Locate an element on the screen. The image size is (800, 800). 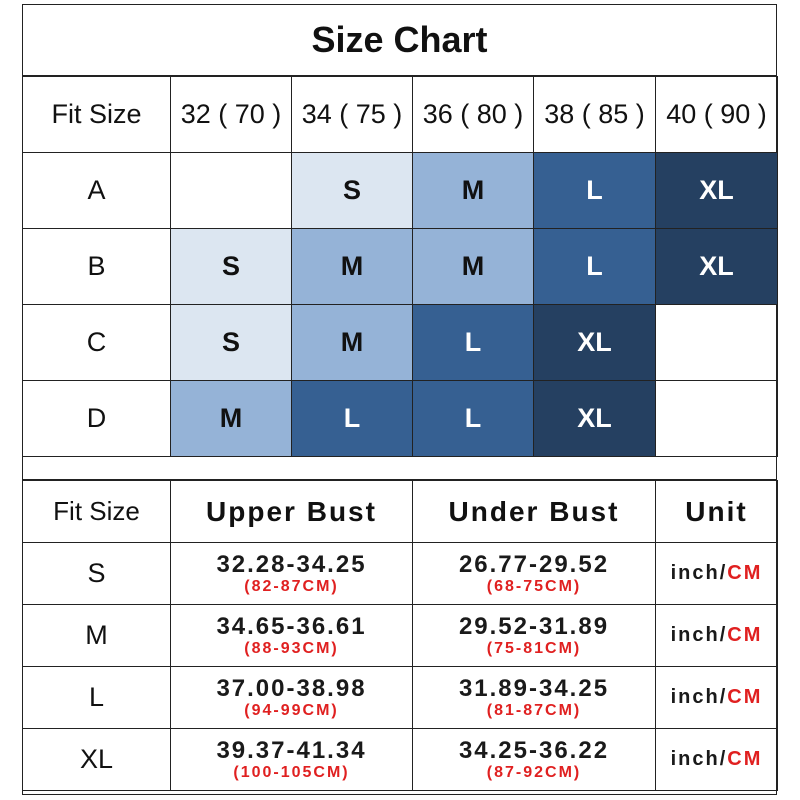
table-row: A S M L XL is located at coordinates (400, 190).